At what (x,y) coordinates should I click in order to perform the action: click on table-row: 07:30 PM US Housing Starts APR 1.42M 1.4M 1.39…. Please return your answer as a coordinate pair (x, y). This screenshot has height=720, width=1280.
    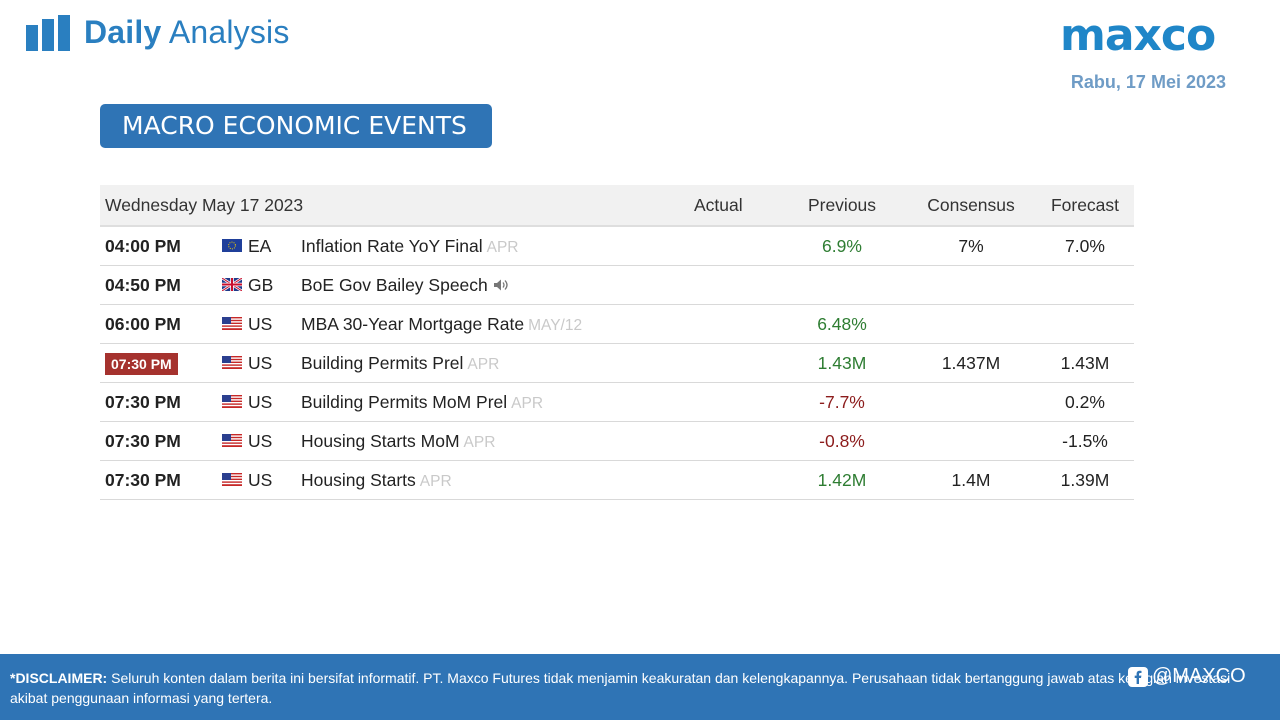
    Looking at the image, I should click on (617, 480).